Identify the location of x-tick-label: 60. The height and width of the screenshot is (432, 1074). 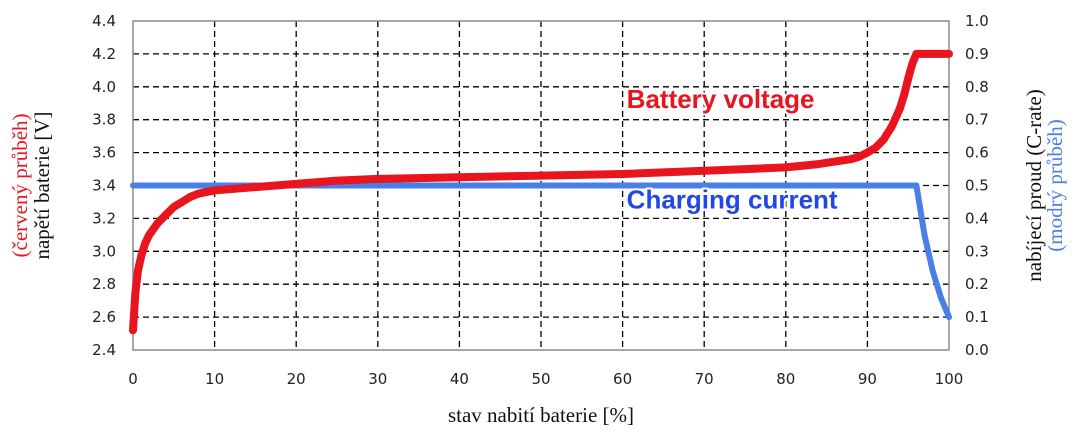
(622, 379).